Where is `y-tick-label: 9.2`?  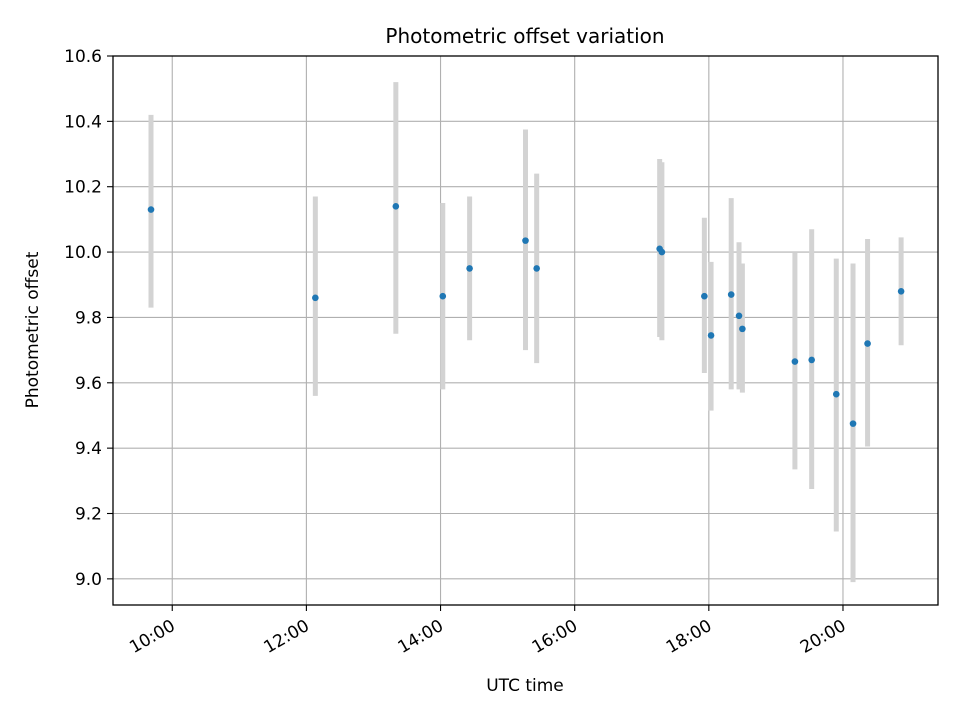
y-tick-label: 9.2 is located at coordinates (88, 515).